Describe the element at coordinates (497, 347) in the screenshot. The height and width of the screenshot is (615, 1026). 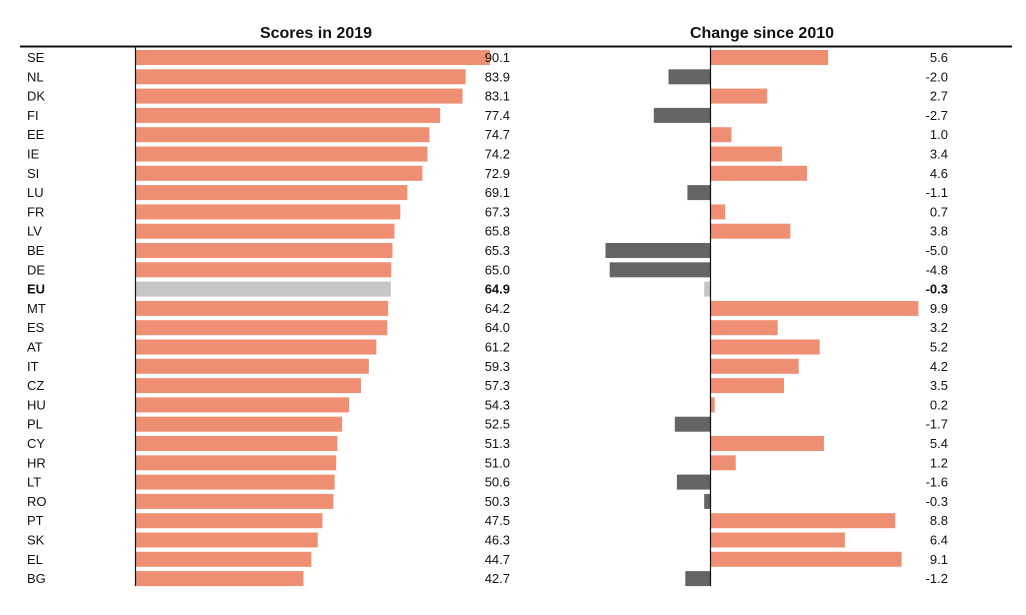
I see `score-value-at: 61.2` at that location.